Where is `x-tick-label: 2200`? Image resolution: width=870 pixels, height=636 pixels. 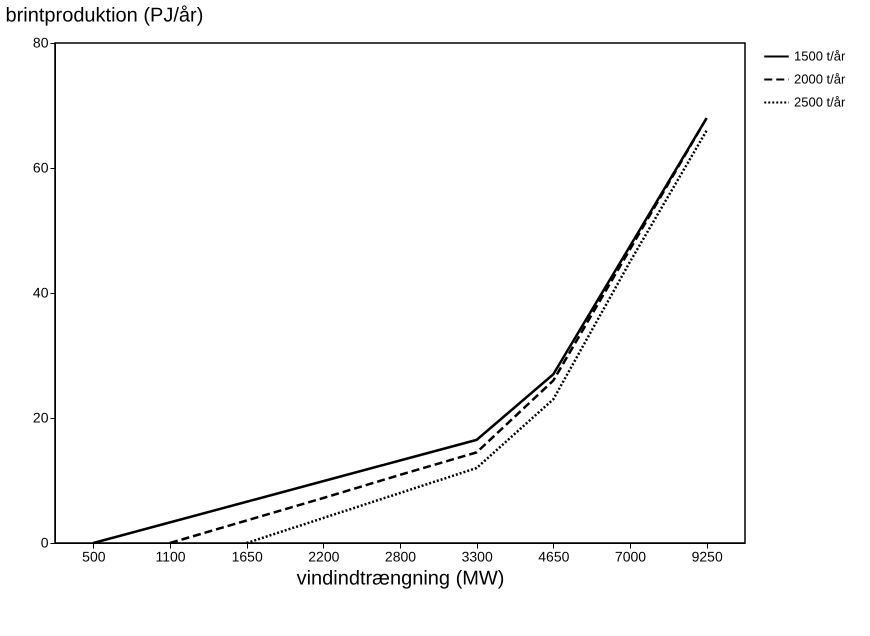 x-tick-label: 2200 is located at coordinates (324, 556).